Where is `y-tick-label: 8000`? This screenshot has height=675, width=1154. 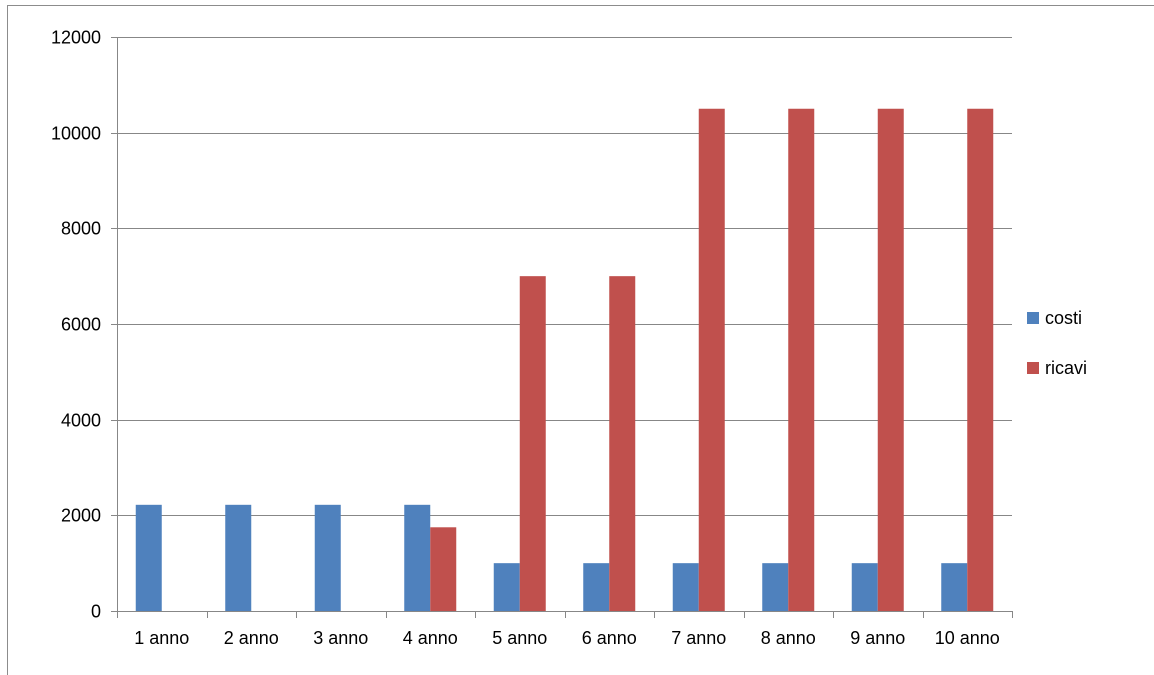
y-tick-label: 8000 is located at coordinates (81, 229).